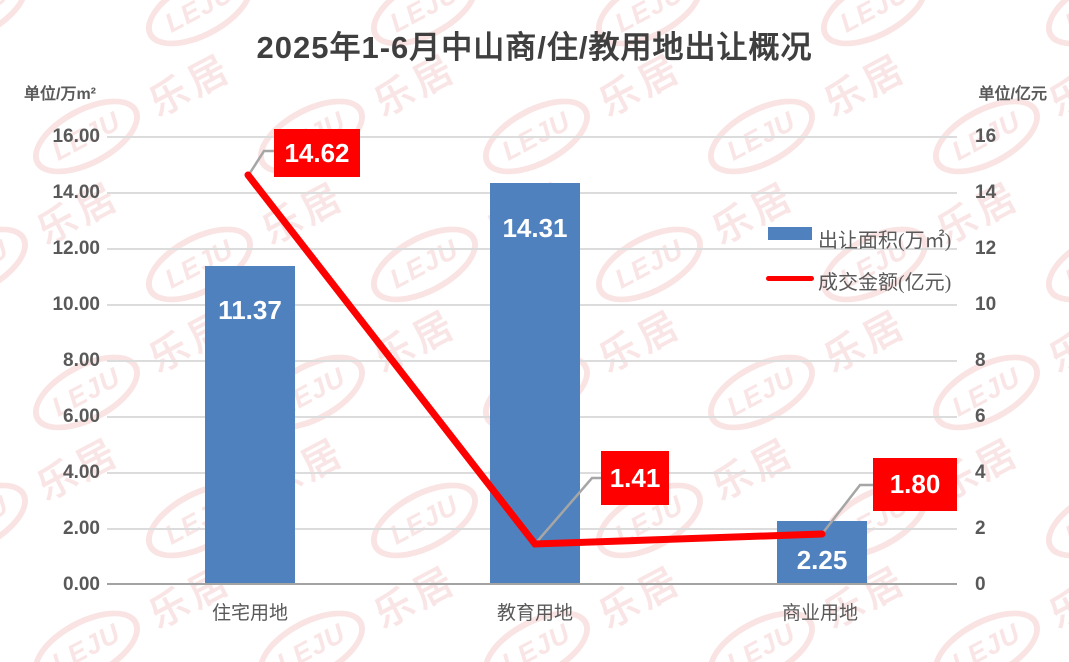  What do you see at coordinates (819, 613) in the screenshot?
I see `category-label-commercial: 商业用地` at bounding box center [819, 613].